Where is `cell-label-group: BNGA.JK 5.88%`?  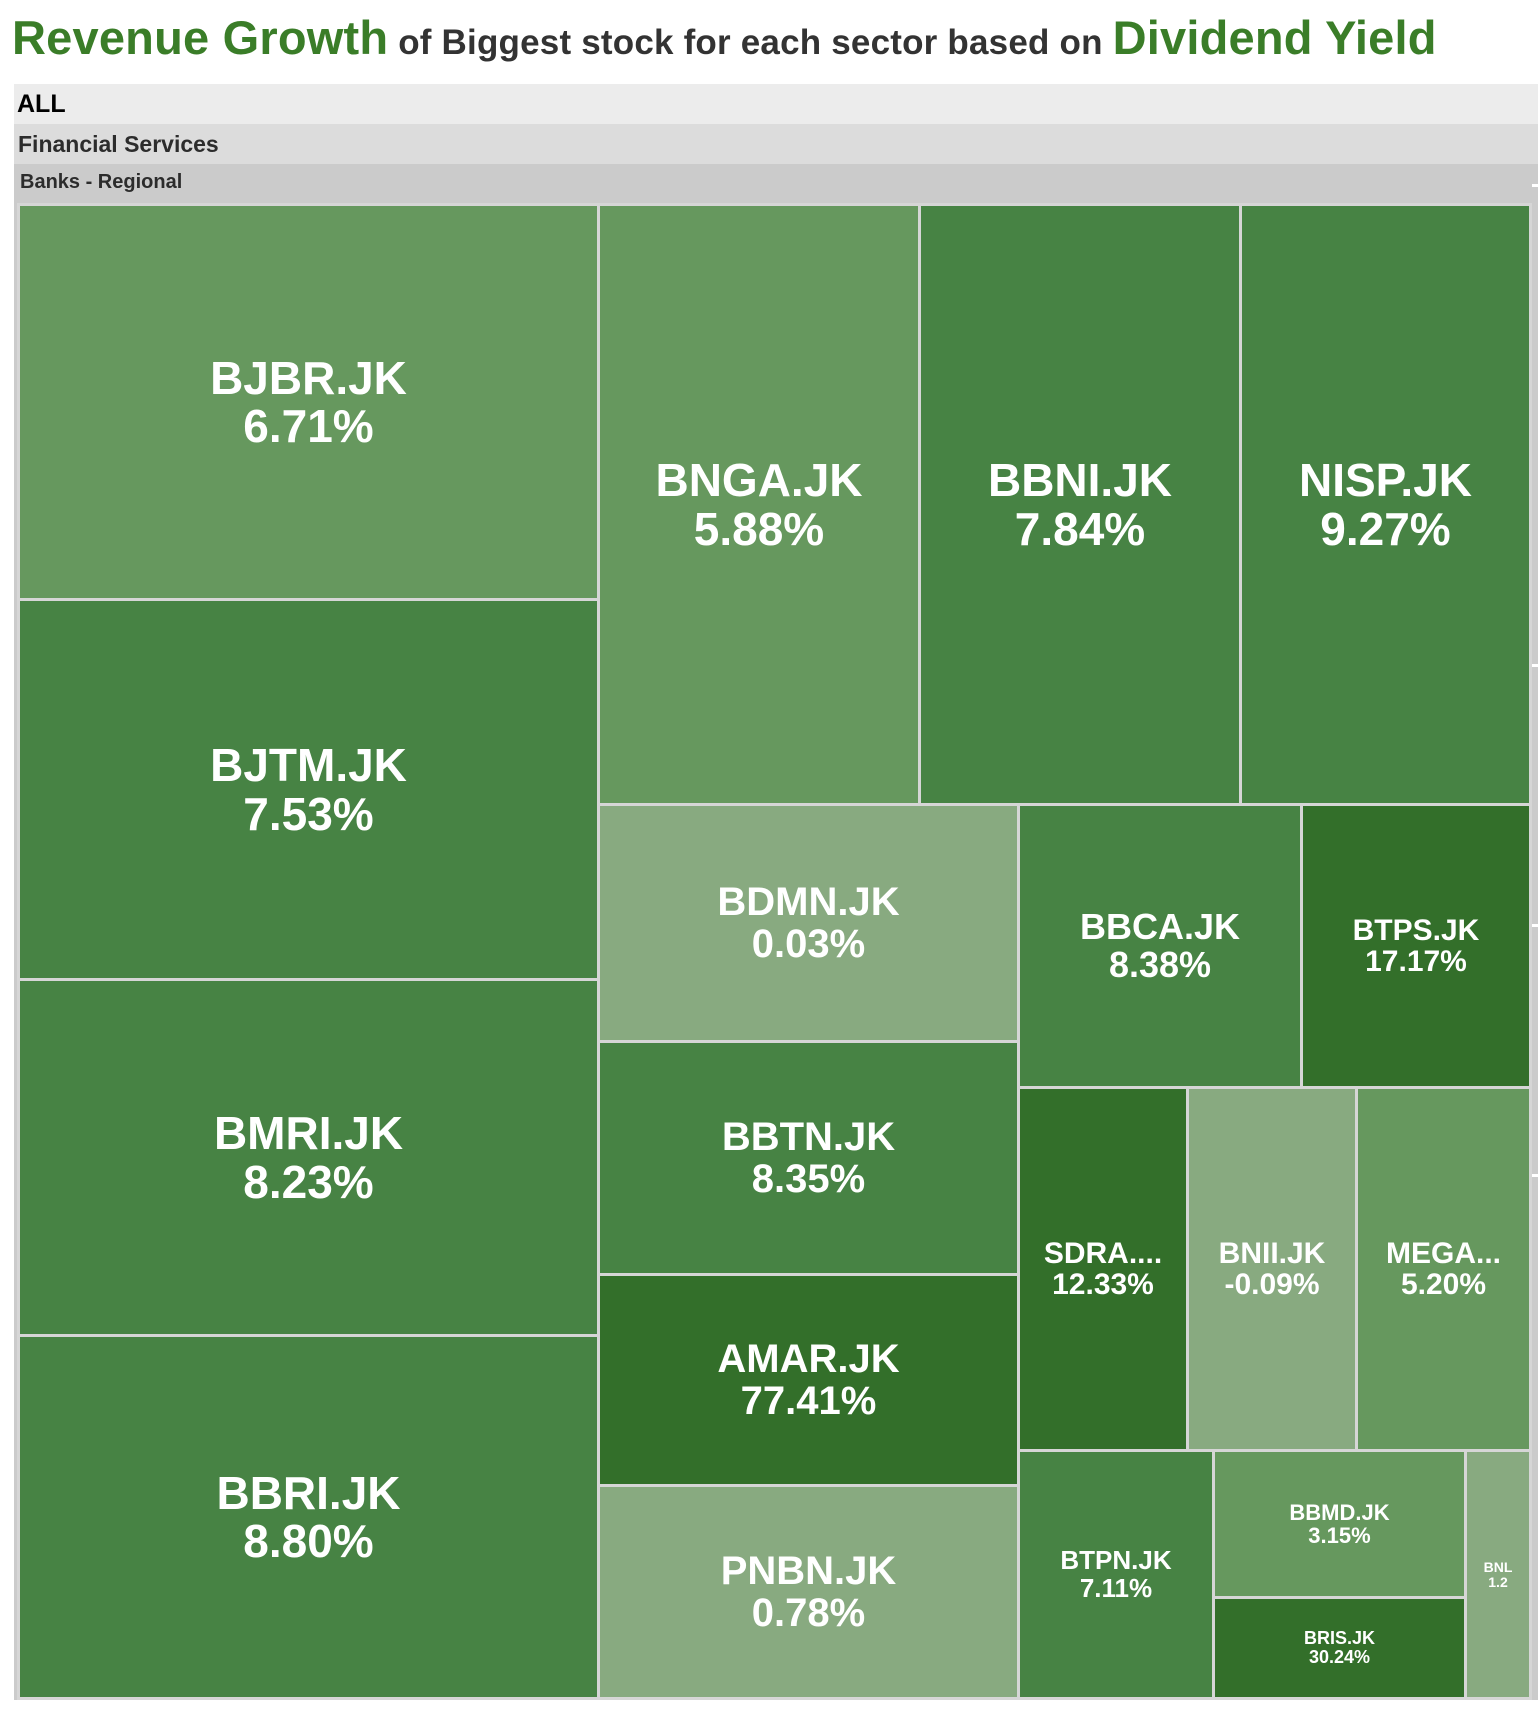 cell-label-group: BNGA.JK 5.88% is located at coordinates (758, 504).